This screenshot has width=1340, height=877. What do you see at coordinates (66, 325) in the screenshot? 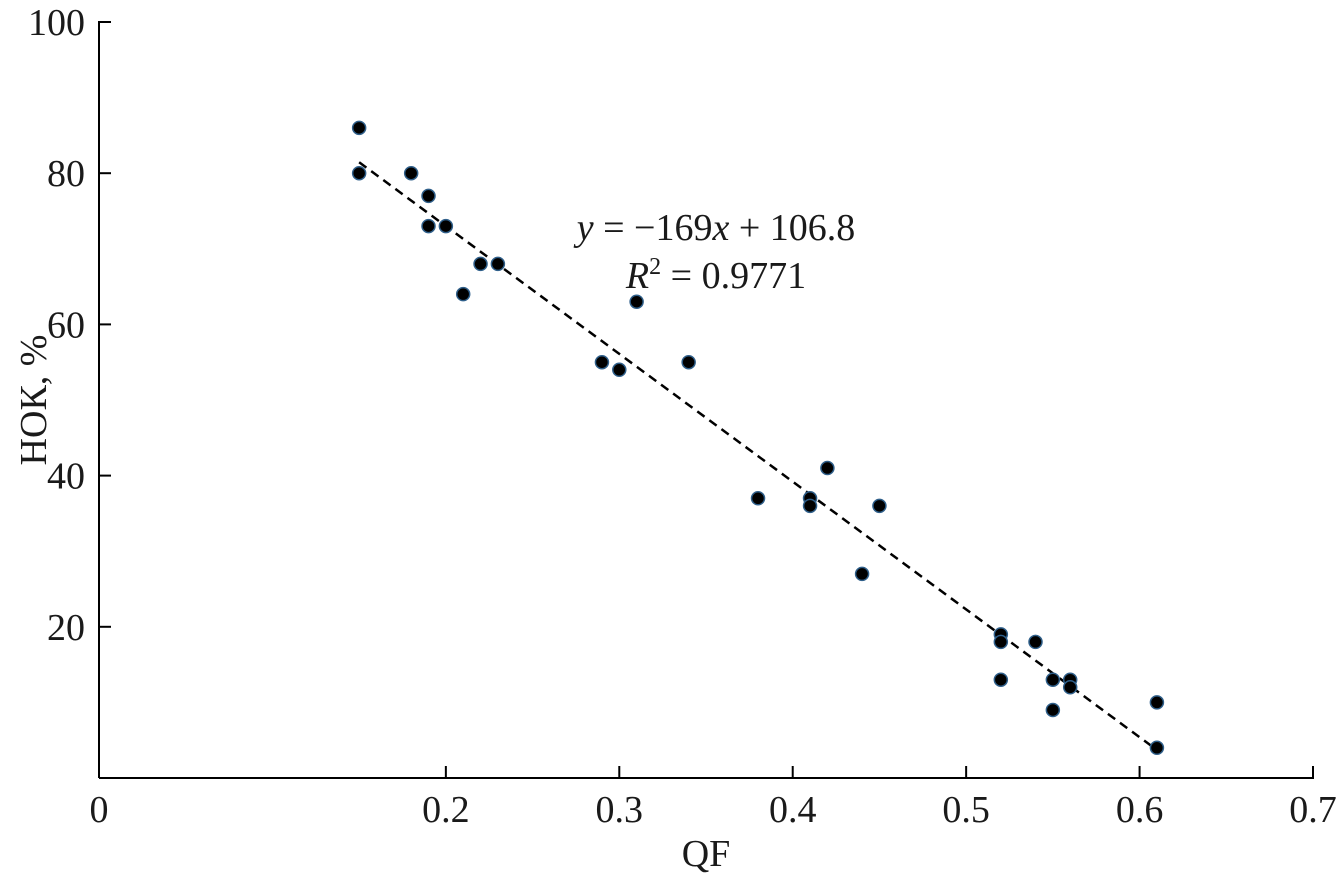
I see `y-tick-label: 60` at bounding box center [66, 325].